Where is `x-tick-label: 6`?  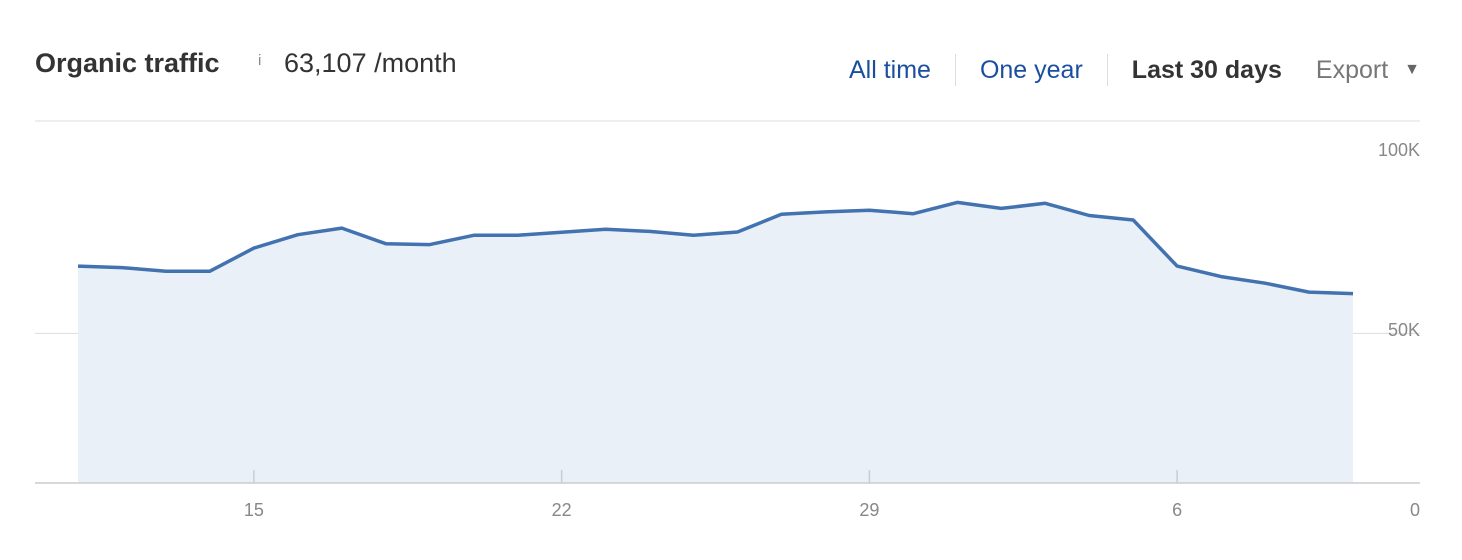
x-tick-label: 6 is located at coordinates (1177, 510).